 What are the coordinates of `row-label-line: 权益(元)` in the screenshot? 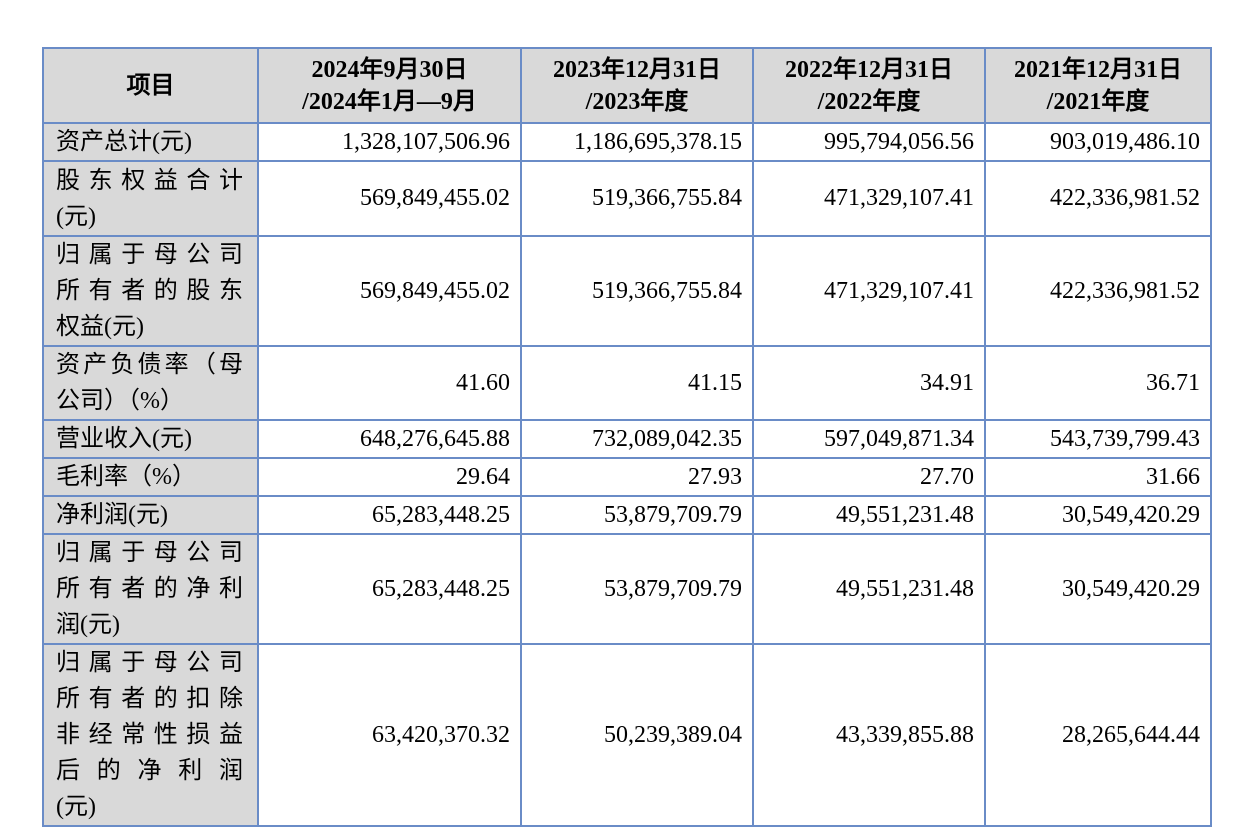 It's located at (100, 327).